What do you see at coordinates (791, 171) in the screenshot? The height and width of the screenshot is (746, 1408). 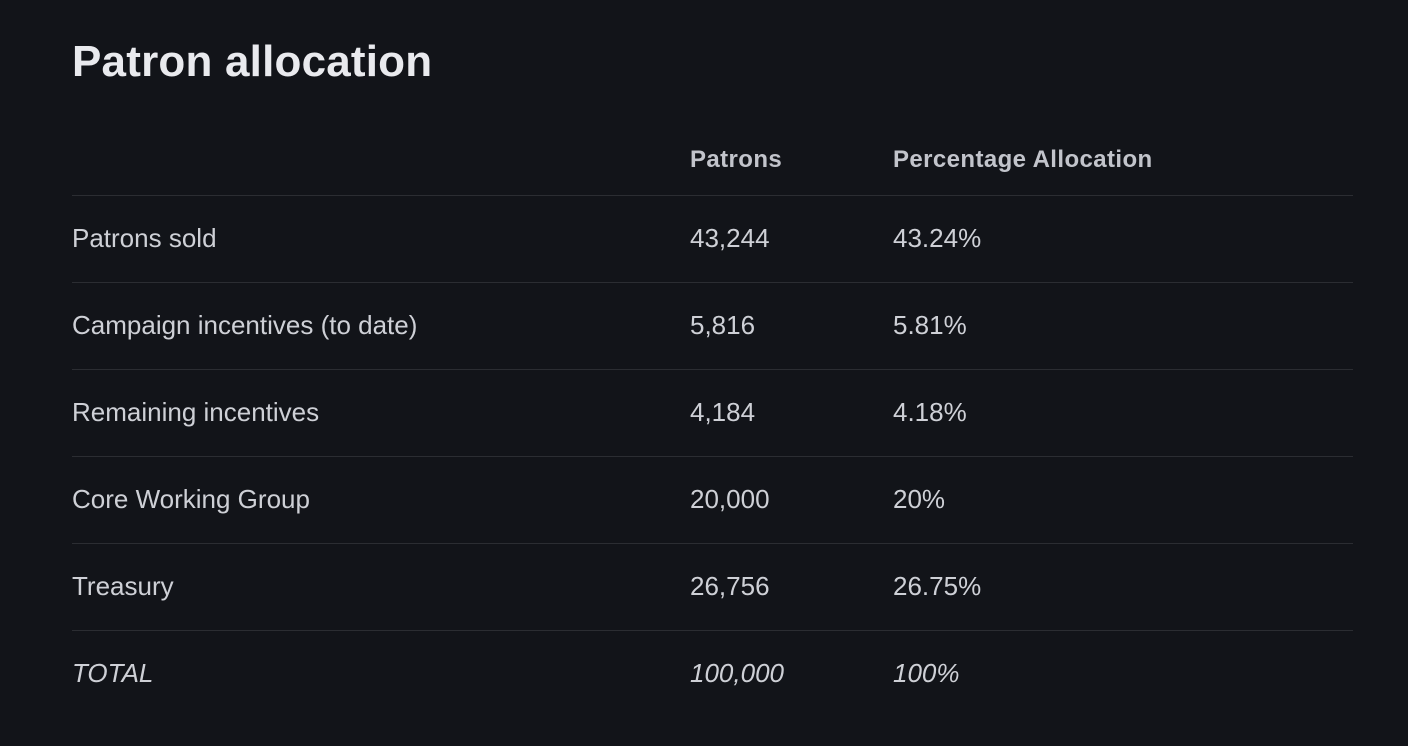 I see `column-header-patrons: Patrons` at bounding box center [791, 171].